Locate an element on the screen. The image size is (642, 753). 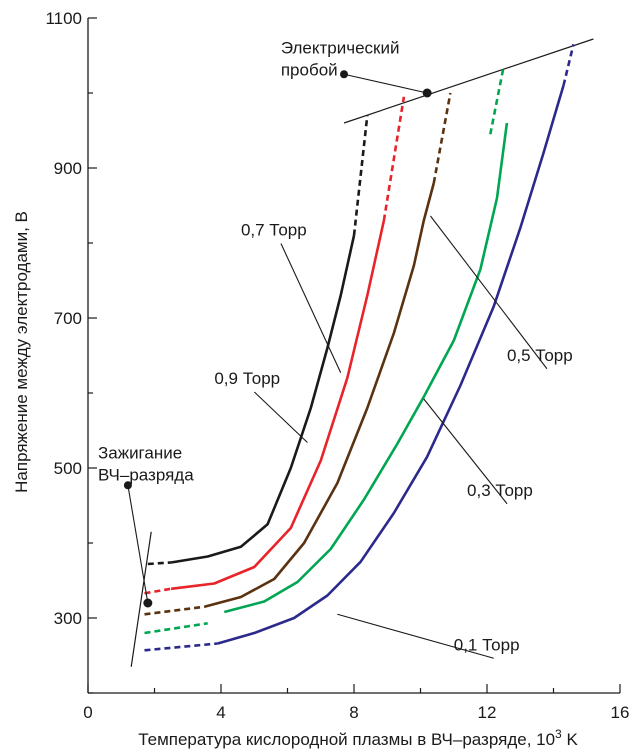
annotation-label: 0,1 Торр is located at coordinates (487, 644).